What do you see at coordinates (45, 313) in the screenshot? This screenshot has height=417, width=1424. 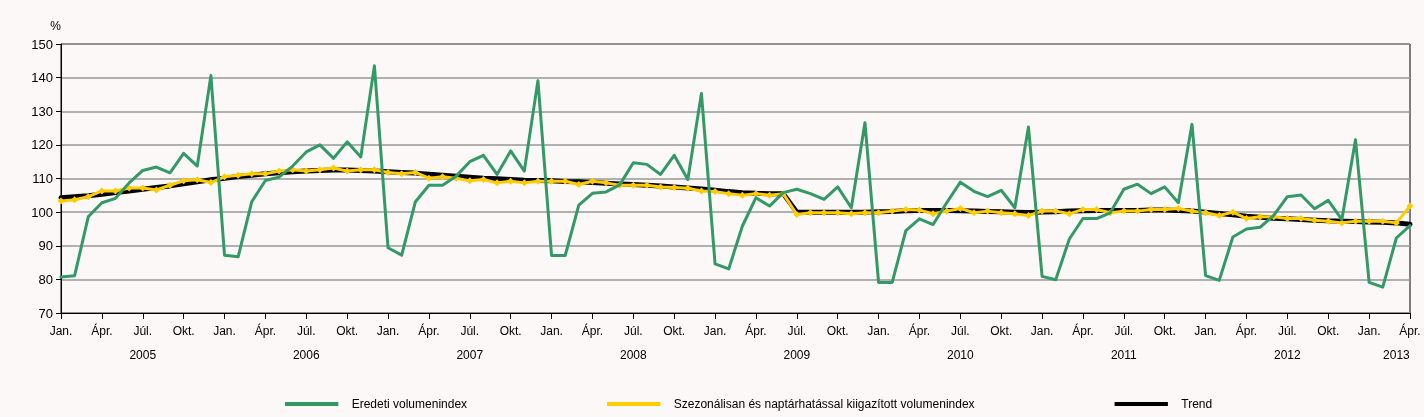 I see `y-tick-label: 70` at bounding box center [45, 313].